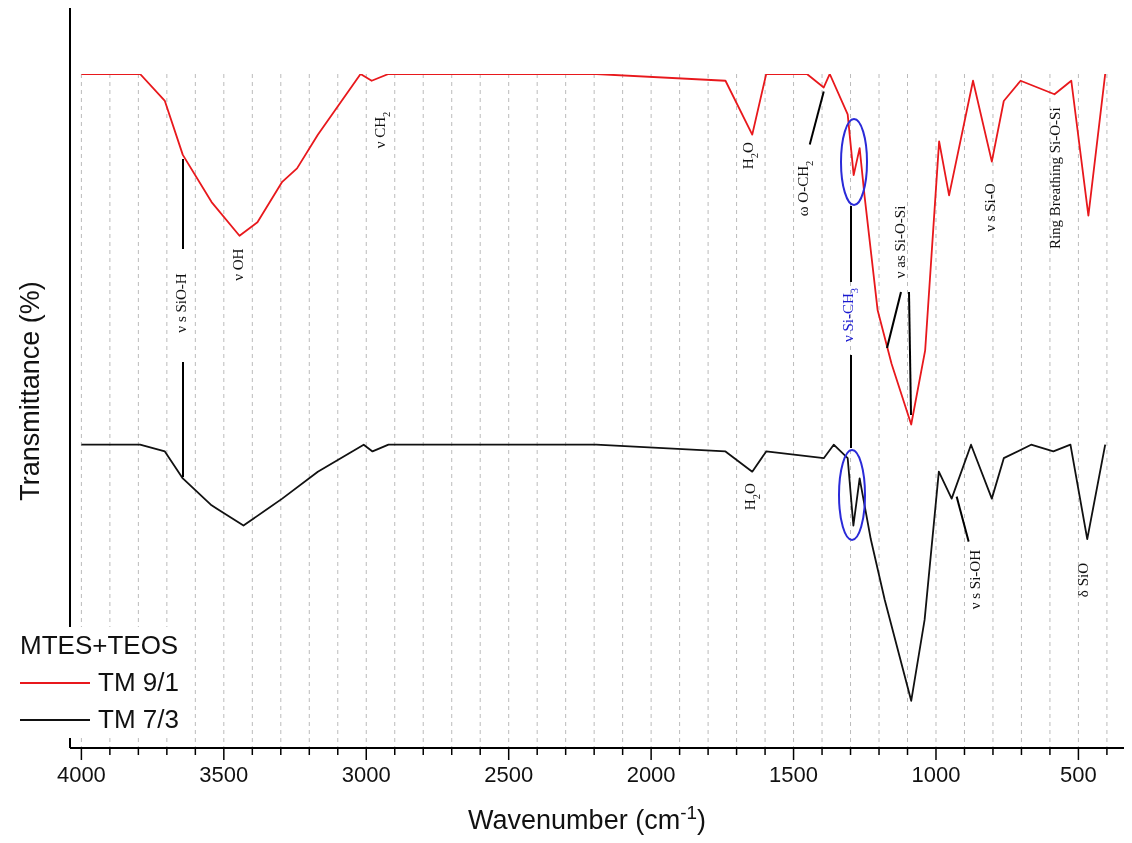  What do you see at coordinates (900, 242) in the screenshot?
I see `annotation: ν as Si-O-Si` at bounding box center [900, 242].